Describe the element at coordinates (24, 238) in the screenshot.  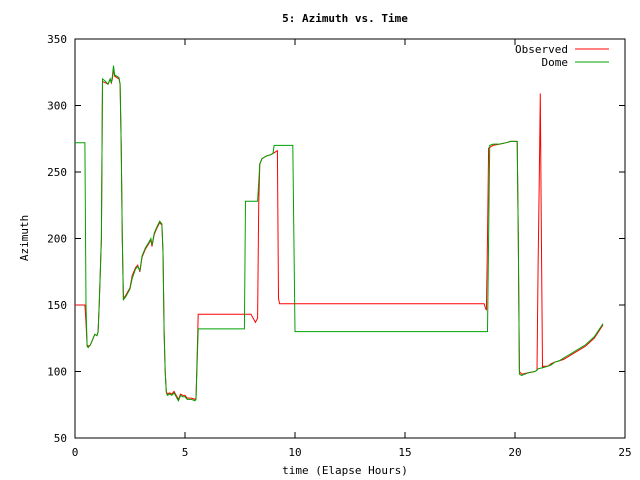
I see `y-axis-label: Azimuth` at that location.